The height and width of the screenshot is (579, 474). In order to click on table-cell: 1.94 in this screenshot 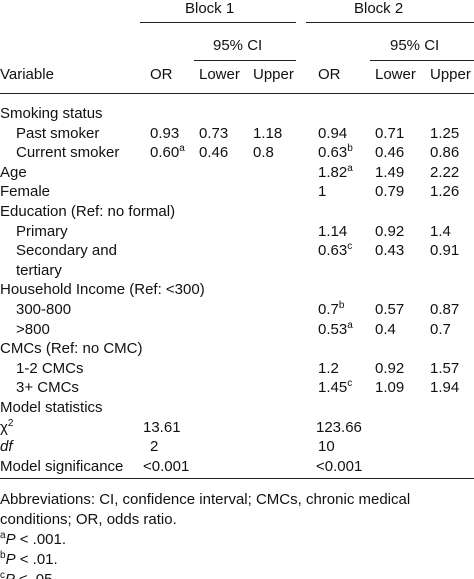, I will do `click(445, 388)`.